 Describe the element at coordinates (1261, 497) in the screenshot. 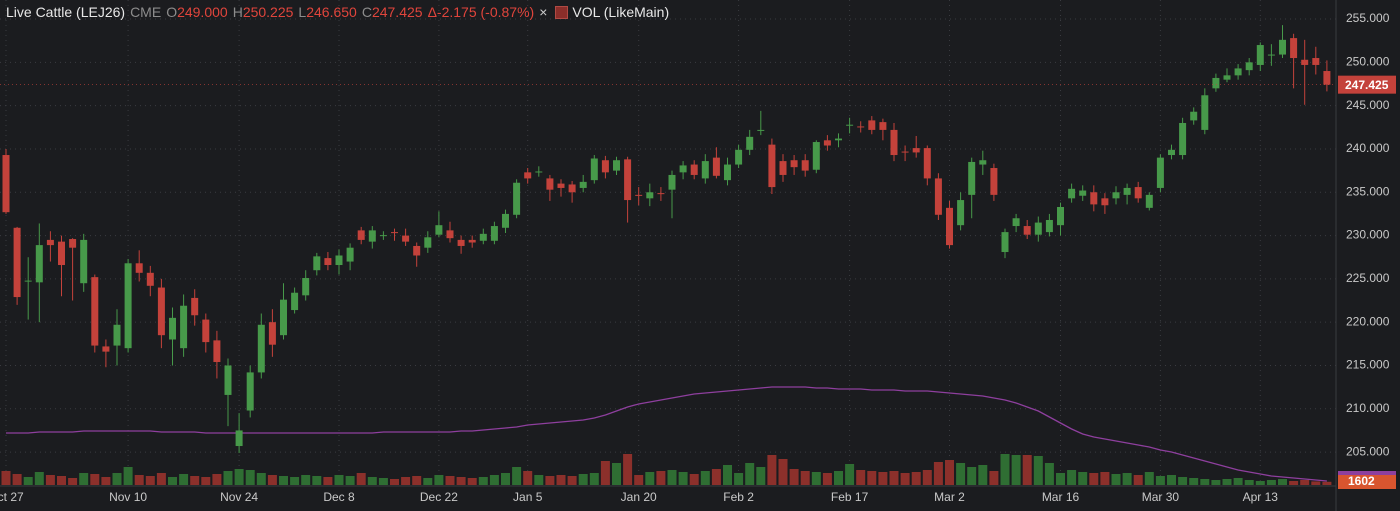

I see `x-tick-label: Apr 13` at that location.